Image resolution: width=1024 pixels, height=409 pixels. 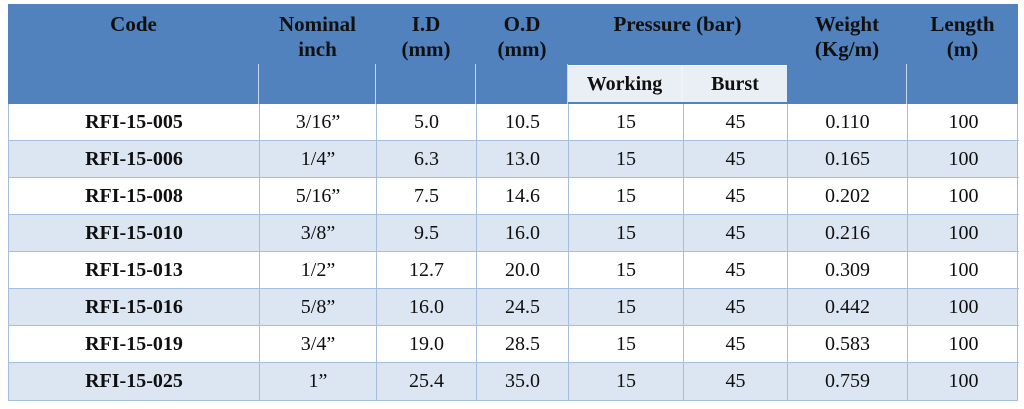 What do you see at coordinates (427, 159) in the screenshot?
I see `cell-id-mm: 6.3` at bounding box center [427, 159].